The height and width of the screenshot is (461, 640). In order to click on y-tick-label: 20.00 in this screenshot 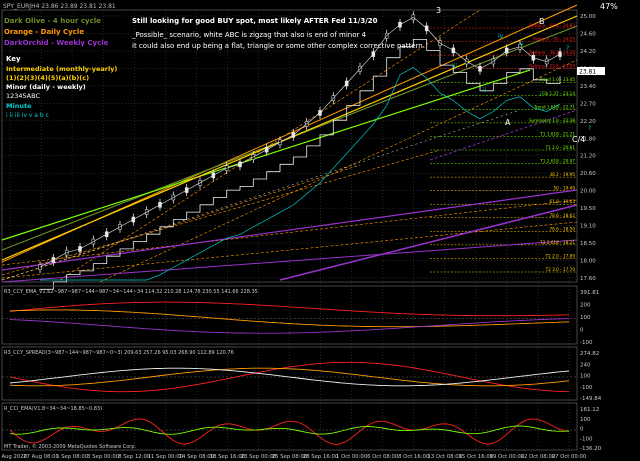, I will do `click(588, 192)`.